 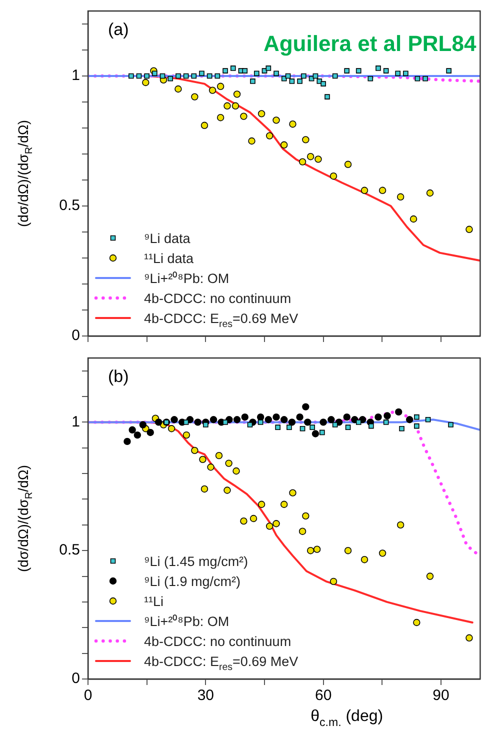 What do you see at coordinates (441, 695) in the screenshot?
I see `x-tick-label: 90` at bounding box center [441, 695].